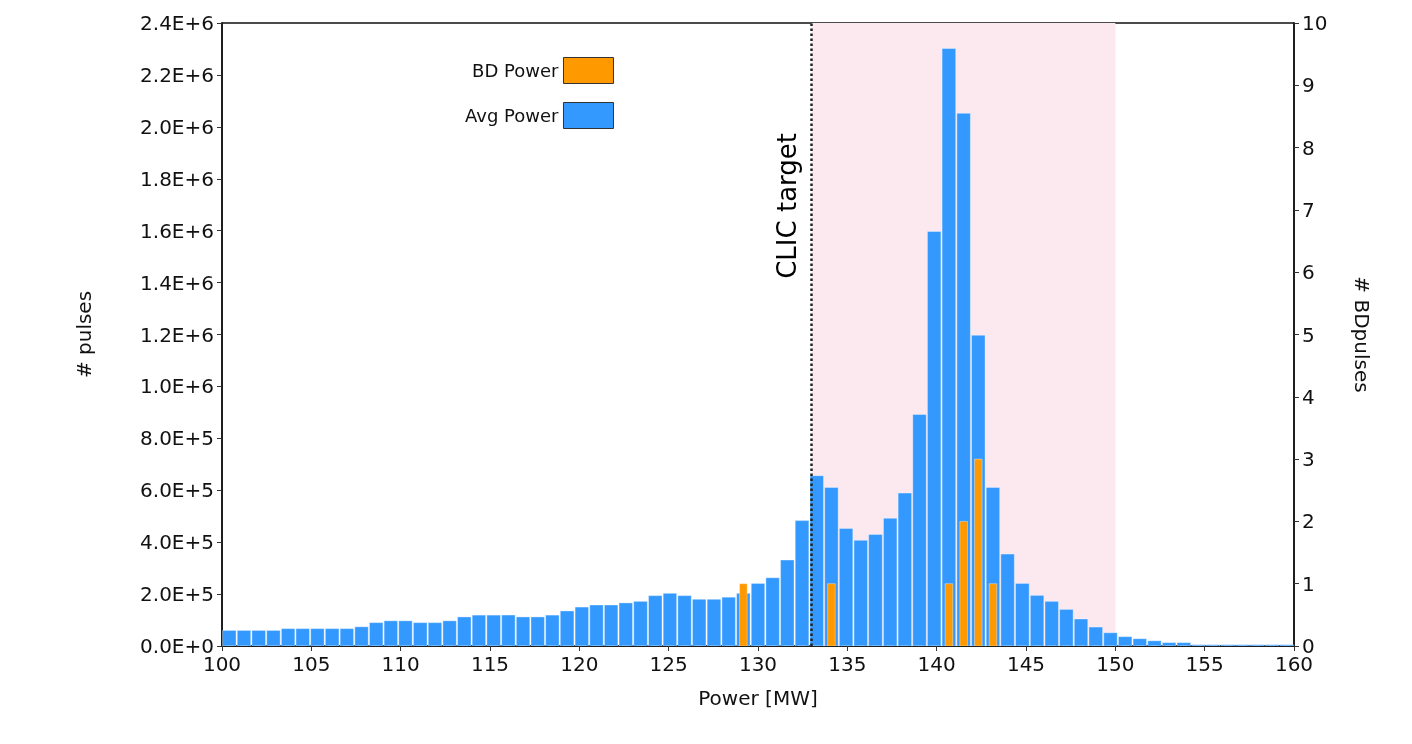 The width and height of the screenshot is (1412, 744). I want to click on y2-tick-label: 4, so click(1308, 396).